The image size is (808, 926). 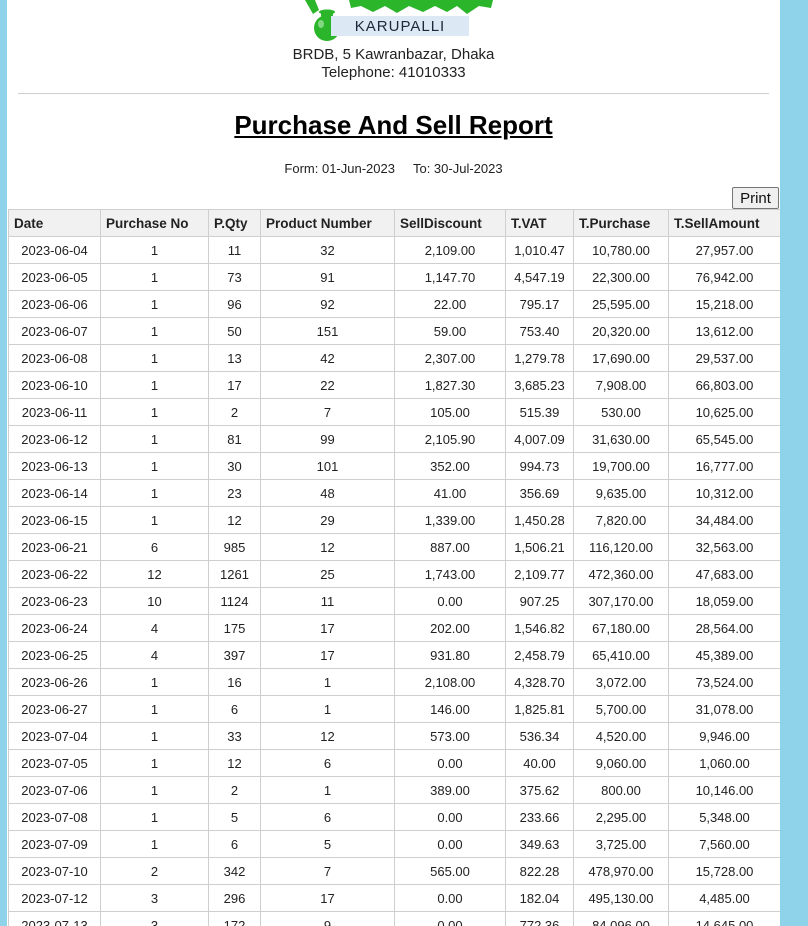 I want to click on table-cell: 146.00, so click(x=450, y=709).